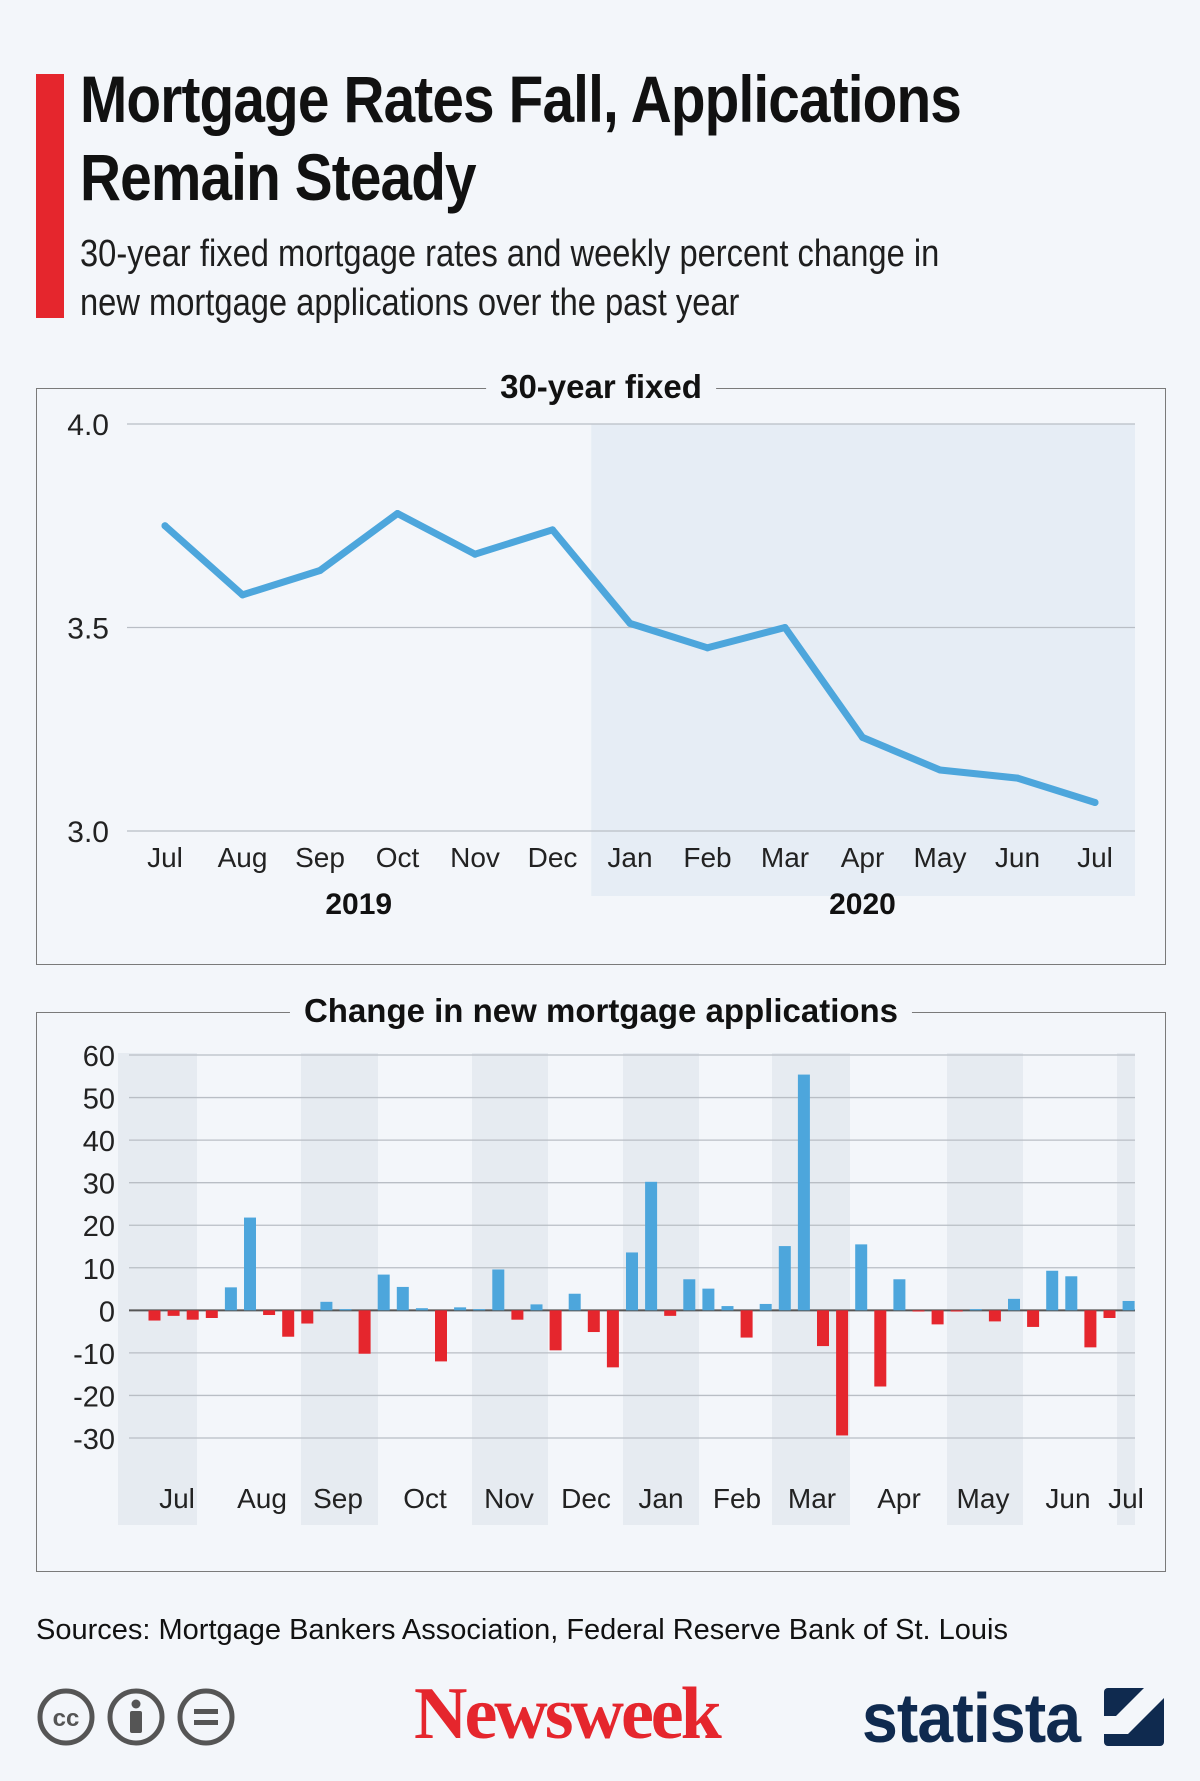 The image size is (1200, 1781). I want to click on year-label-2019: 2019, so click(358, 904).